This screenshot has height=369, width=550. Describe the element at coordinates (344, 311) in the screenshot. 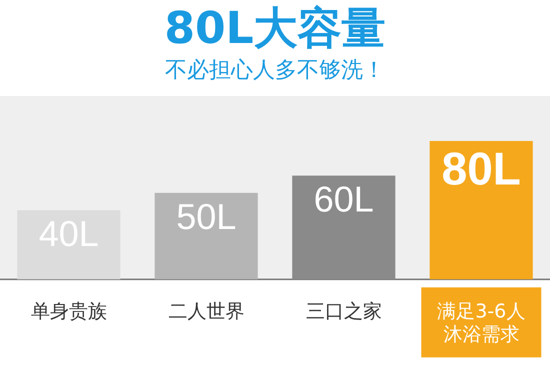

I see `x-tick-label: 三口之家` at that location.